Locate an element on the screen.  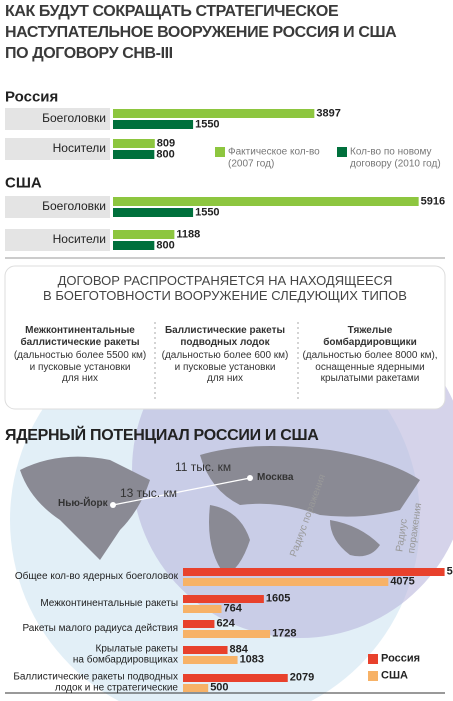
value-label: 5916 is located at coordinates (433, 201).